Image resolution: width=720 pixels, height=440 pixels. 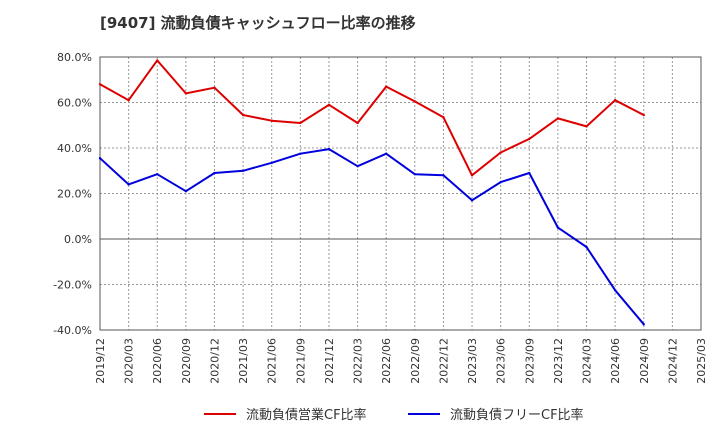 I want to click on x-tick-label: 2024/03, so click(x=587, y=361).